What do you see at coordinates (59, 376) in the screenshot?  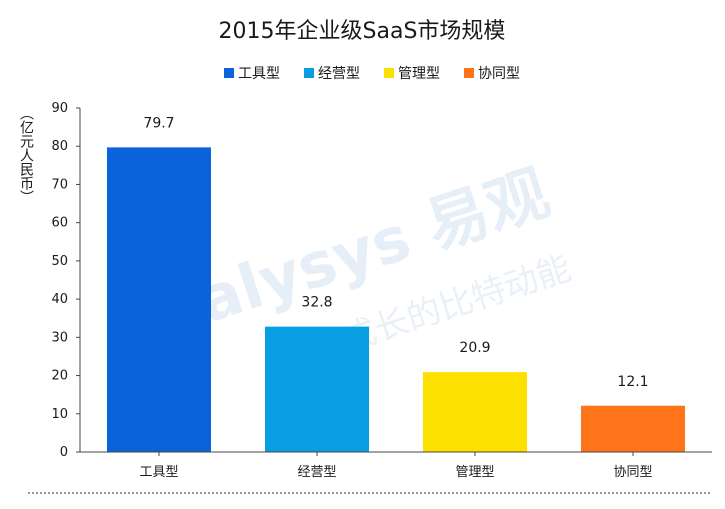 I see `y-tick-label: 20` at bounding box center [59, 376].